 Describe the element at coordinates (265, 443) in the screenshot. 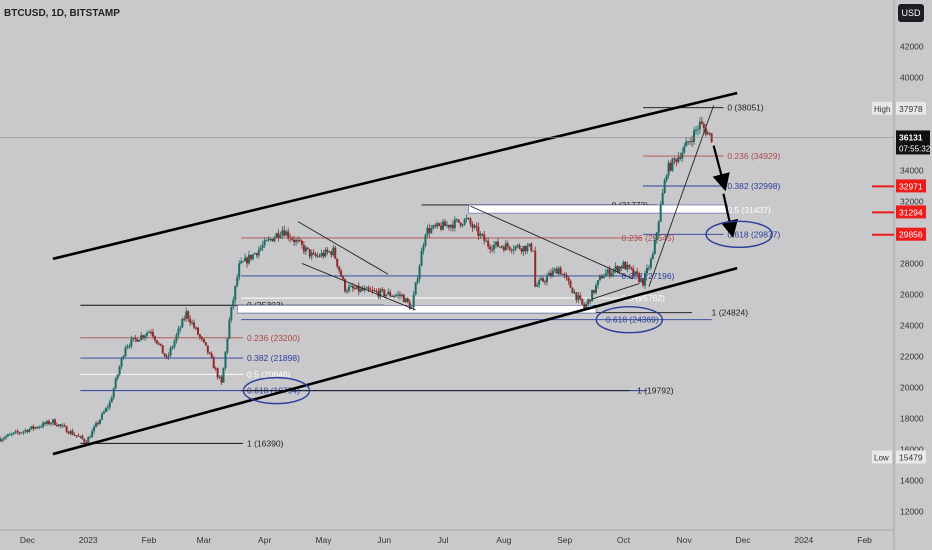

I see `fib-level-label: 1 (16390)` at that location.